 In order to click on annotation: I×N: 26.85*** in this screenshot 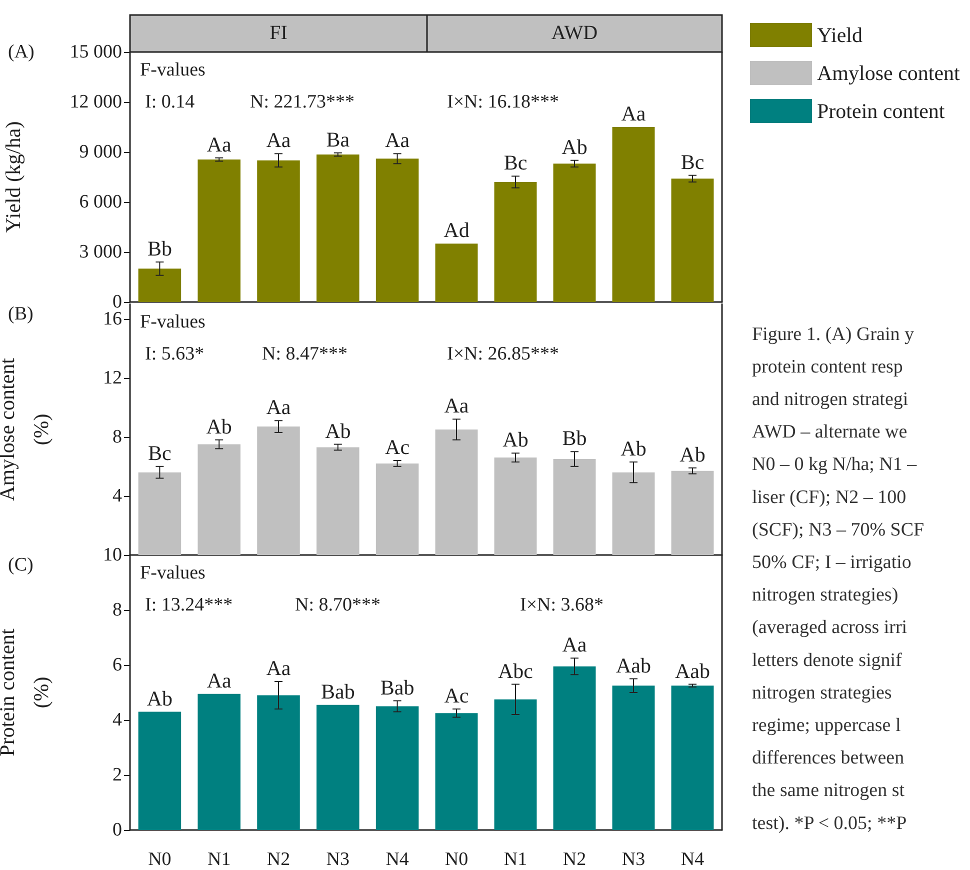, I will do `click(503, 354)`.